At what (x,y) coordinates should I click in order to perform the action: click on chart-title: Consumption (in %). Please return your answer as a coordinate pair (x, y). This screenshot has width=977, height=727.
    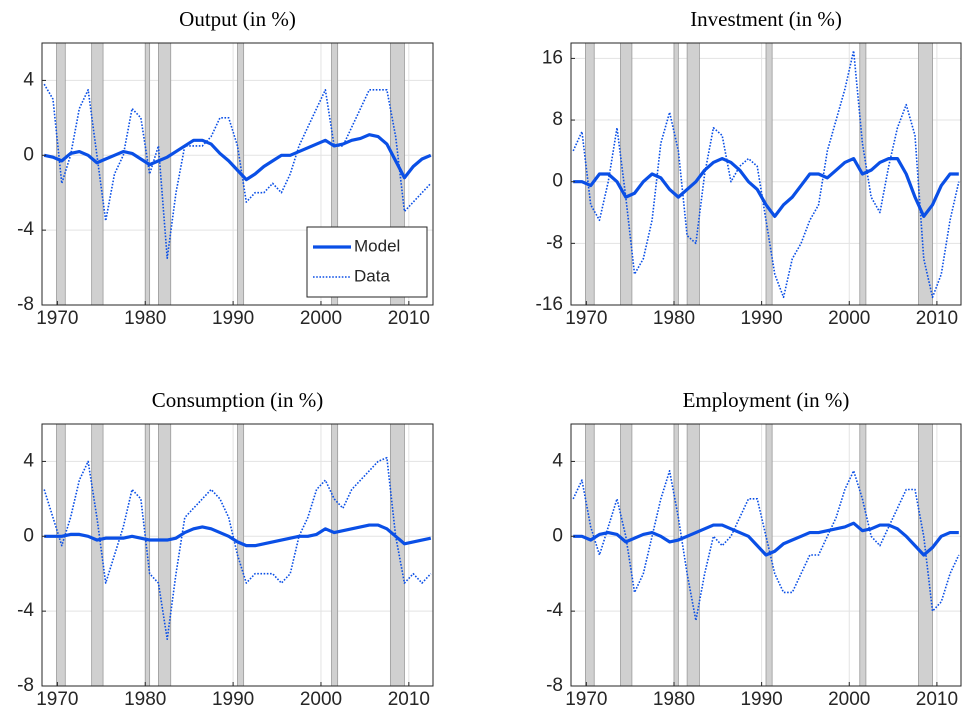
    Looking at the image, I should click on (238, 400).